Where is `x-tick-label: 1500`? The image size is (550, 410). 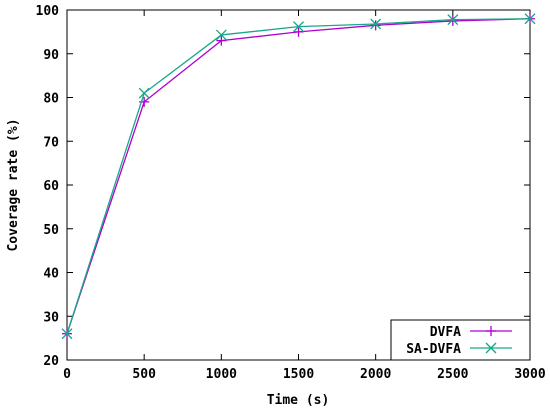
x-tick-label: 1500 is located at coordinates (298, 374).